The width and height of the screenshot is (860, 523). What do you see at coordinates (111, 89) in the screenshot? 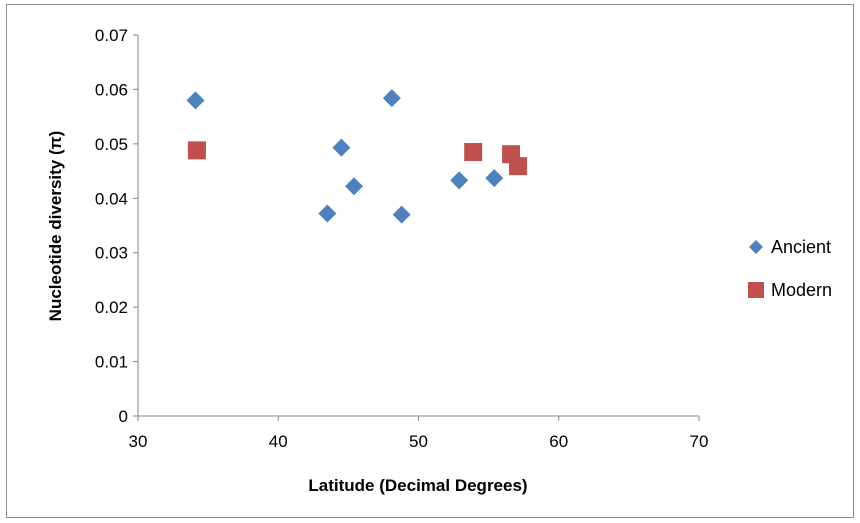
I see `y-tick-label: 0.06` at bounding box center [111, 89].